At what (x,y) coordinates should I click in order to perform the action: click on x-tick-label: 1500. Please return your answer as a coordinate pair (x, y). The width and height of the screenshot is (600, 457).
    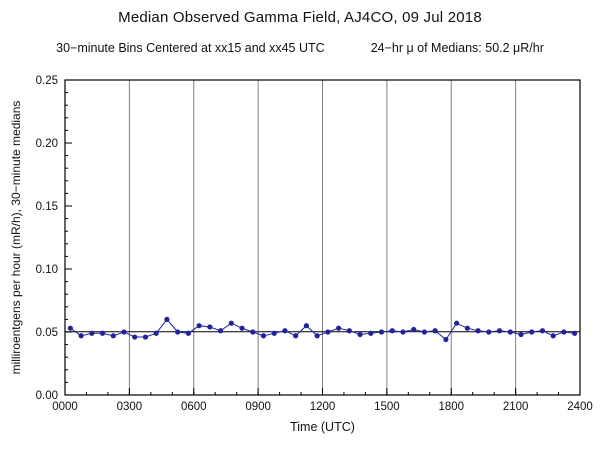
    Looking at the image, I should click on (387, 407).